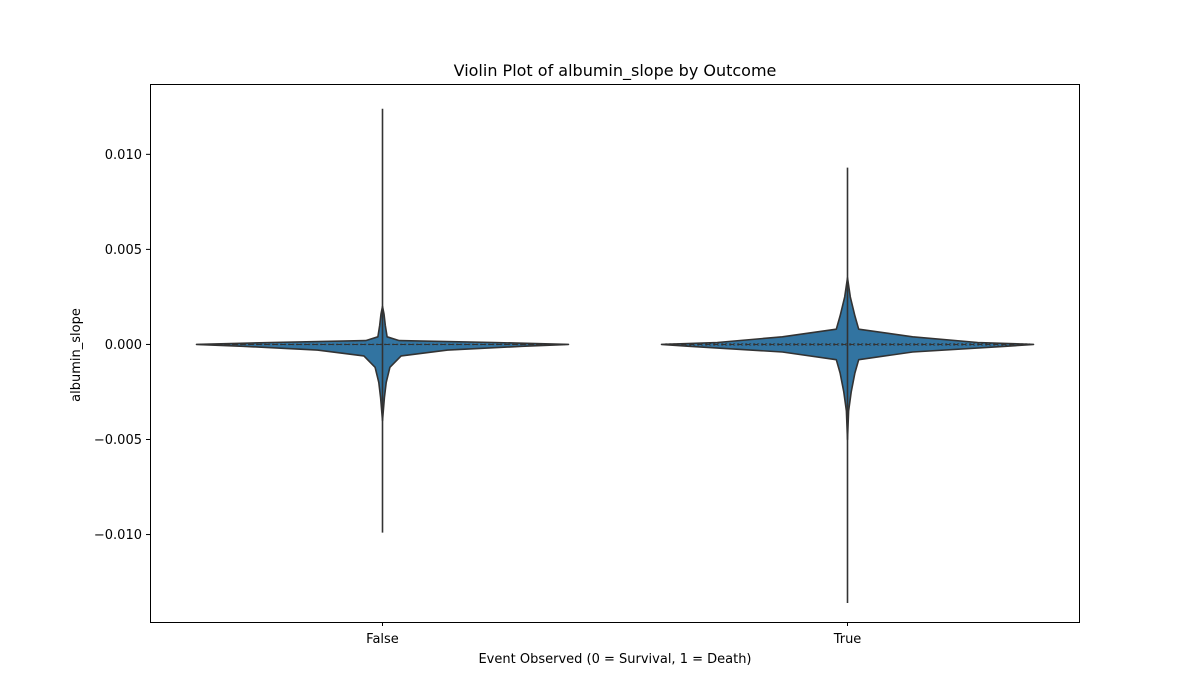 Image resolution: width=1200 pixels, height=700 pixels. What do you see at coordinates (123, 250) in the screenshot?
I see `y-tick-label: 0.005` at bounding box center [123, 250].